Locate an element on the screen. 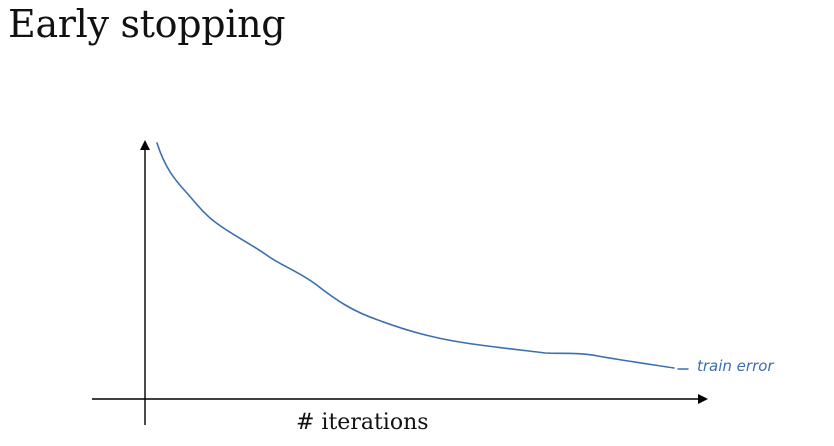  x-axis-label: # iterations is located at coordinates (362, 422).